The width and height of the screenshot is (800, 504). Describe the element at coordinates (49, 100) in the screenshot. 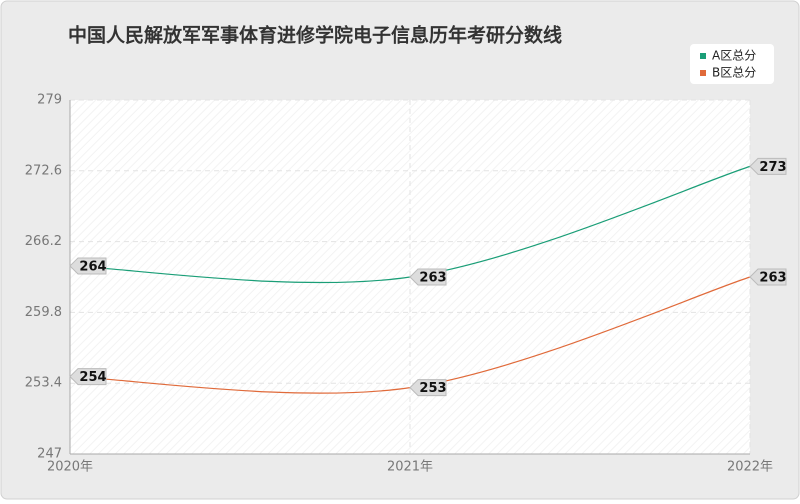

I see `y-tick-label: 279` at that location.